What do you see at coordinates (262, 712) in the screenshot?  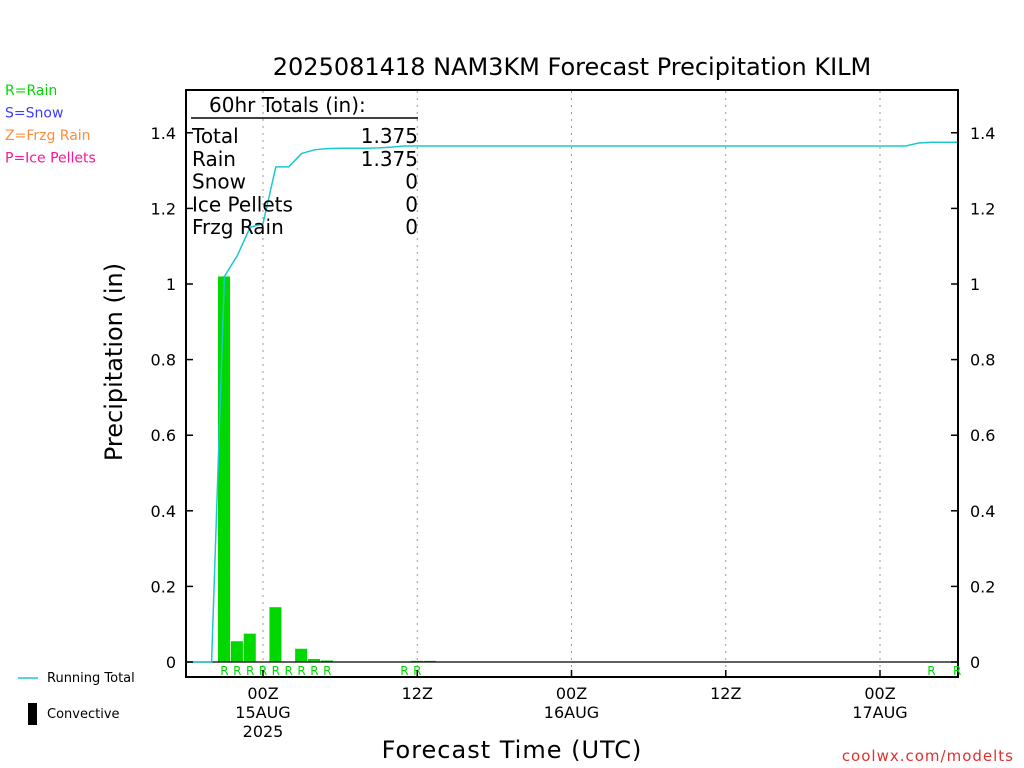 I see `x-tick-label: 15AUG` at bounding box center [262, 712].